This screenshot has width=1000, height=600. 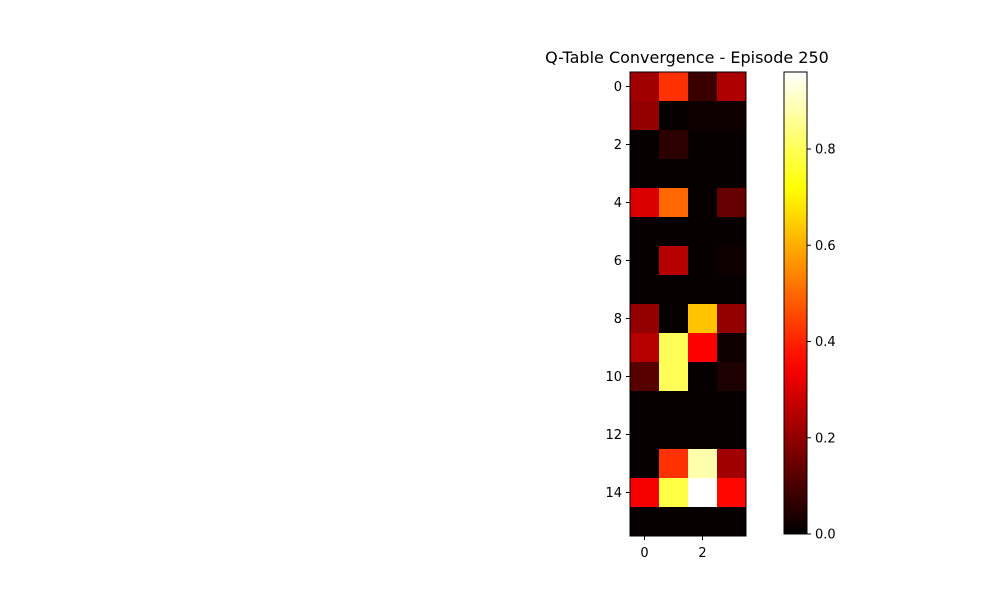 I want to click on y-tick-label: 8, so click(x=618, y=319).